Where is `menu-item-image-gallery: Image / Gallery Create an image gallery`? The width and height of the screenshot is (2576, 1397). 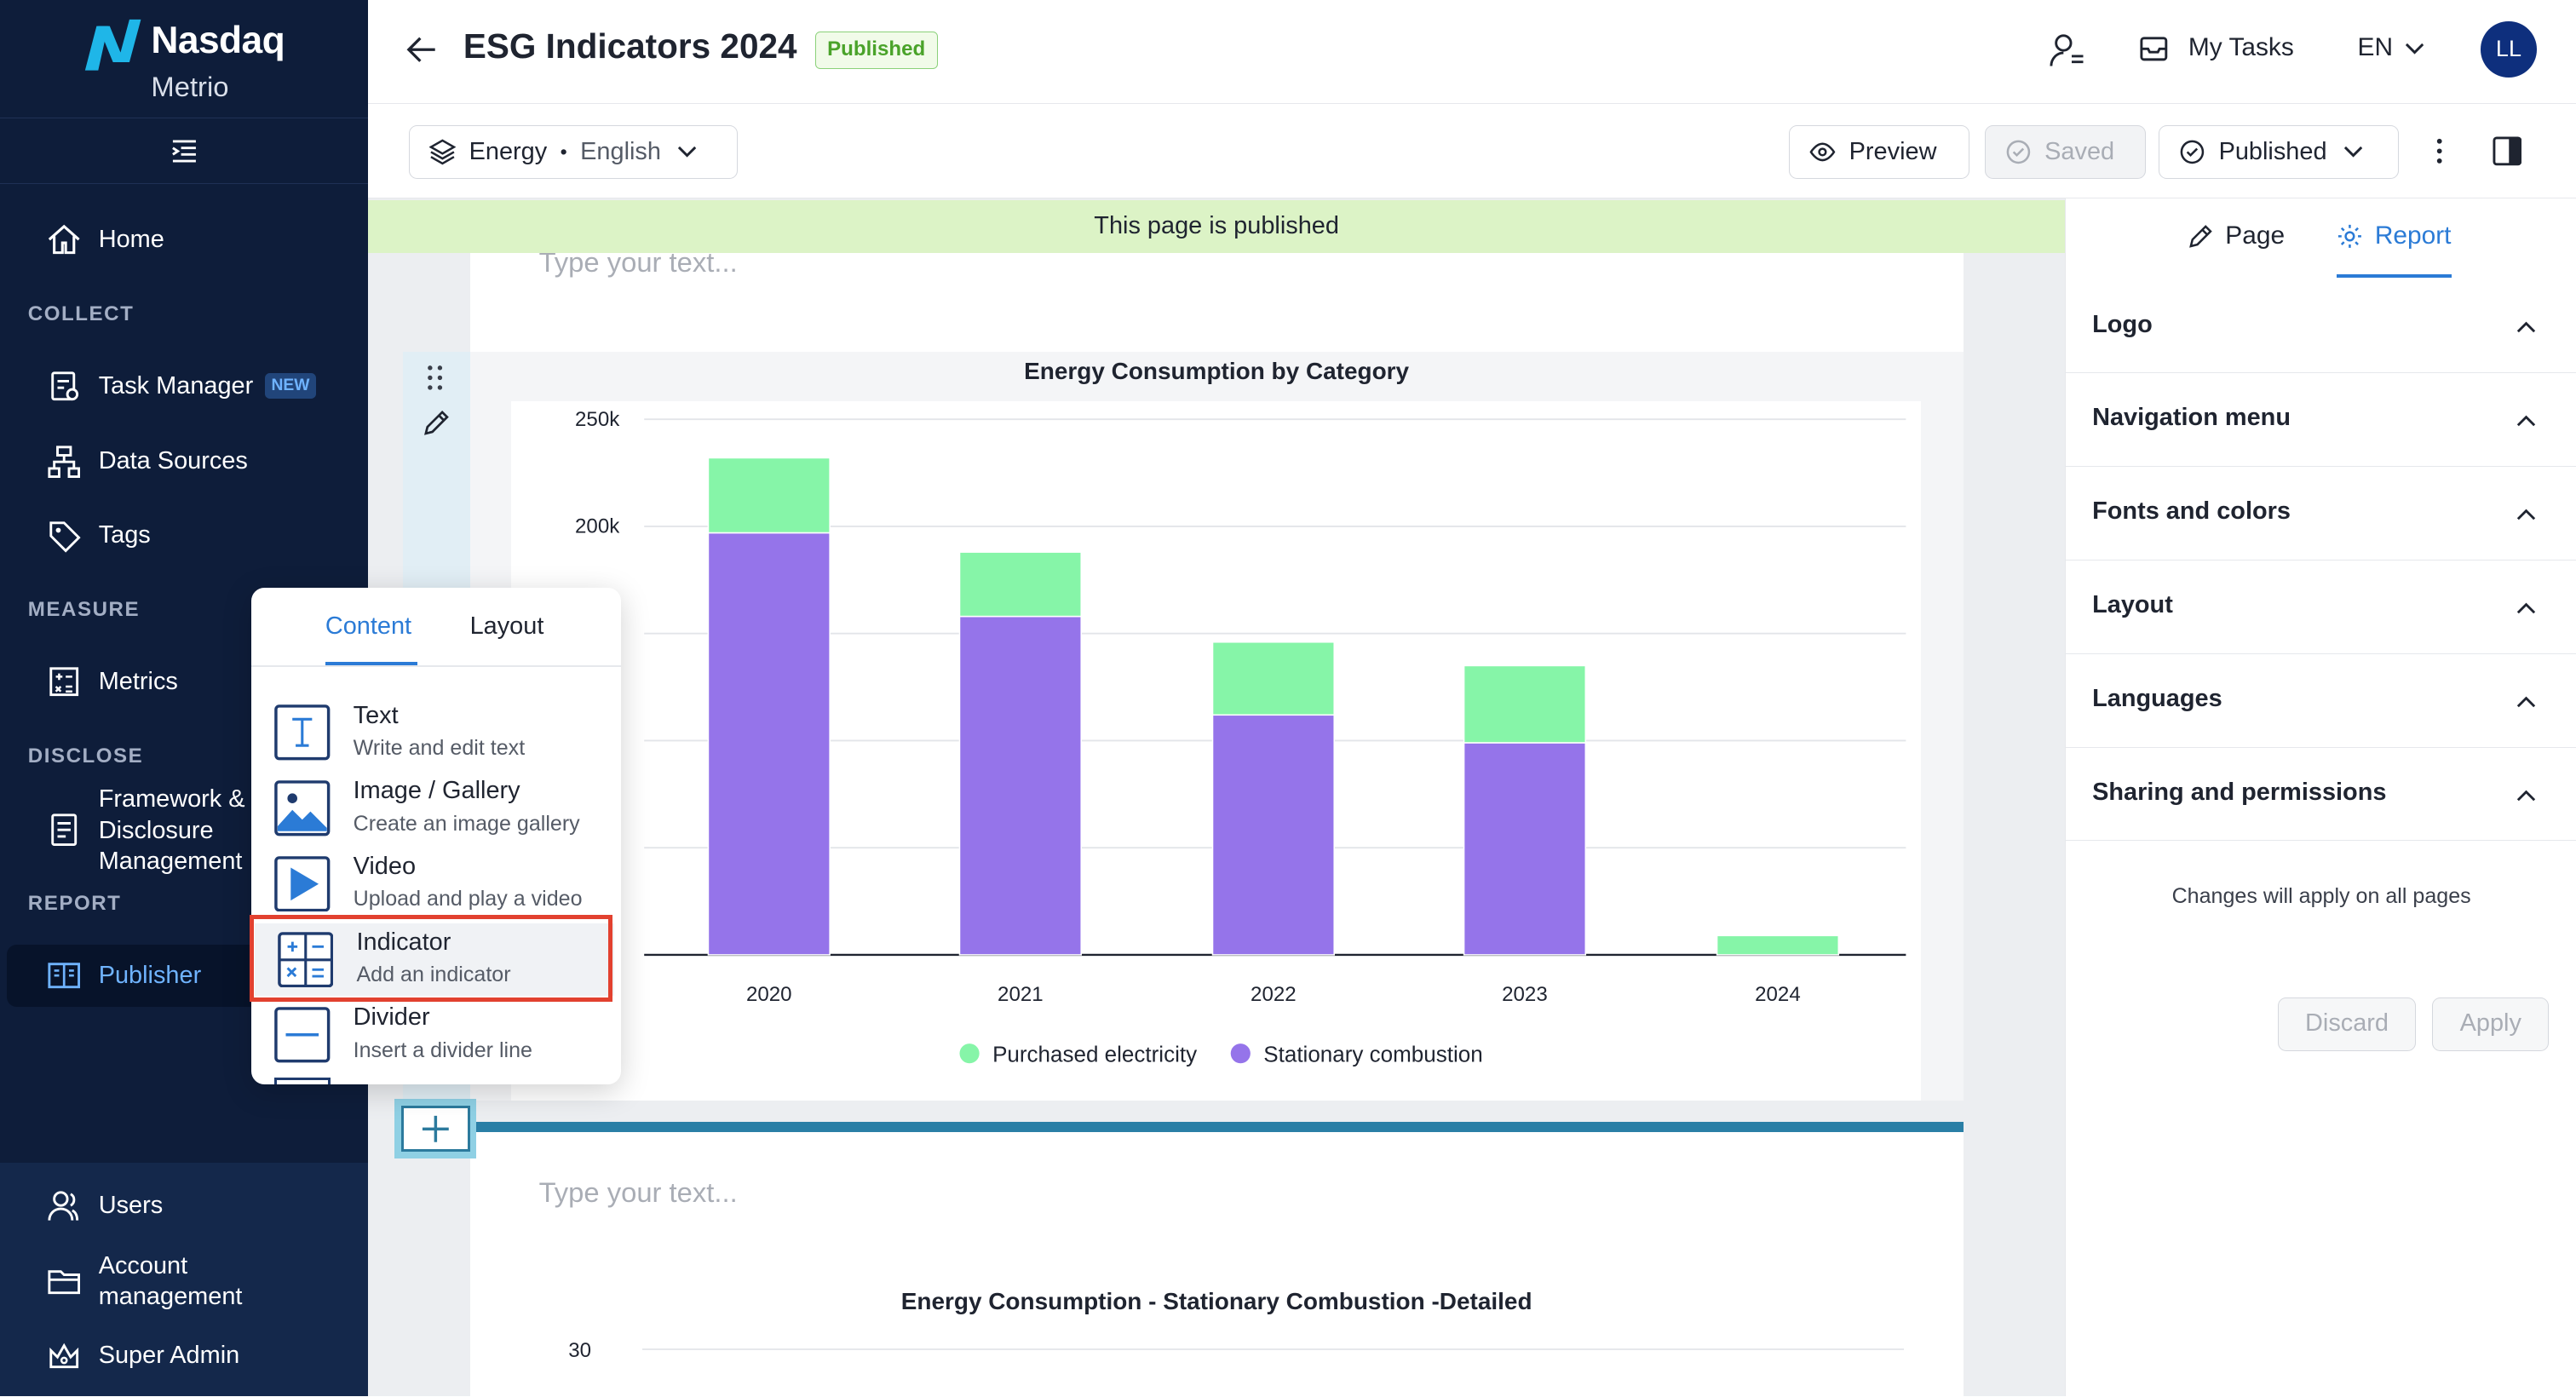 menu-item-image-gallery: Image / Gallery Create an image gallery is located at coordinates (443, 811).